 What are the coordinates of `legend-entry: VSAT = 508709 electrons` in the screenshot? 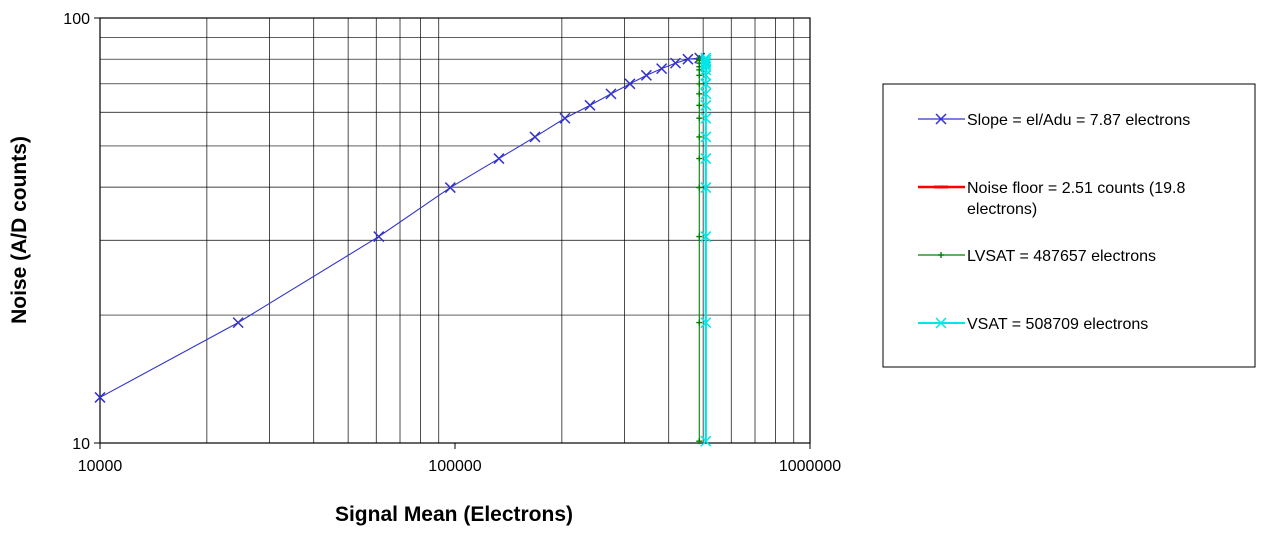 It's located at (1033, 324).